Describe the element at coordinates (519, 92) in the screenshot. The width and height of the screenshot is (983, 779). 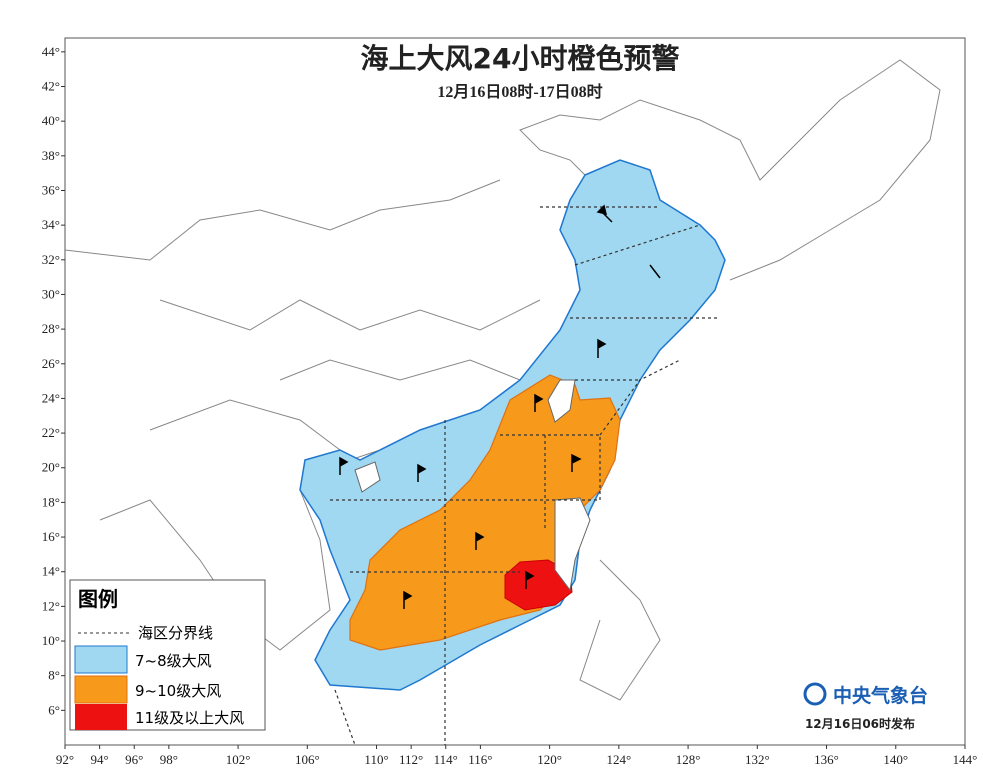
I see `subtitle: 12月16日08时-17日08时` at that location.